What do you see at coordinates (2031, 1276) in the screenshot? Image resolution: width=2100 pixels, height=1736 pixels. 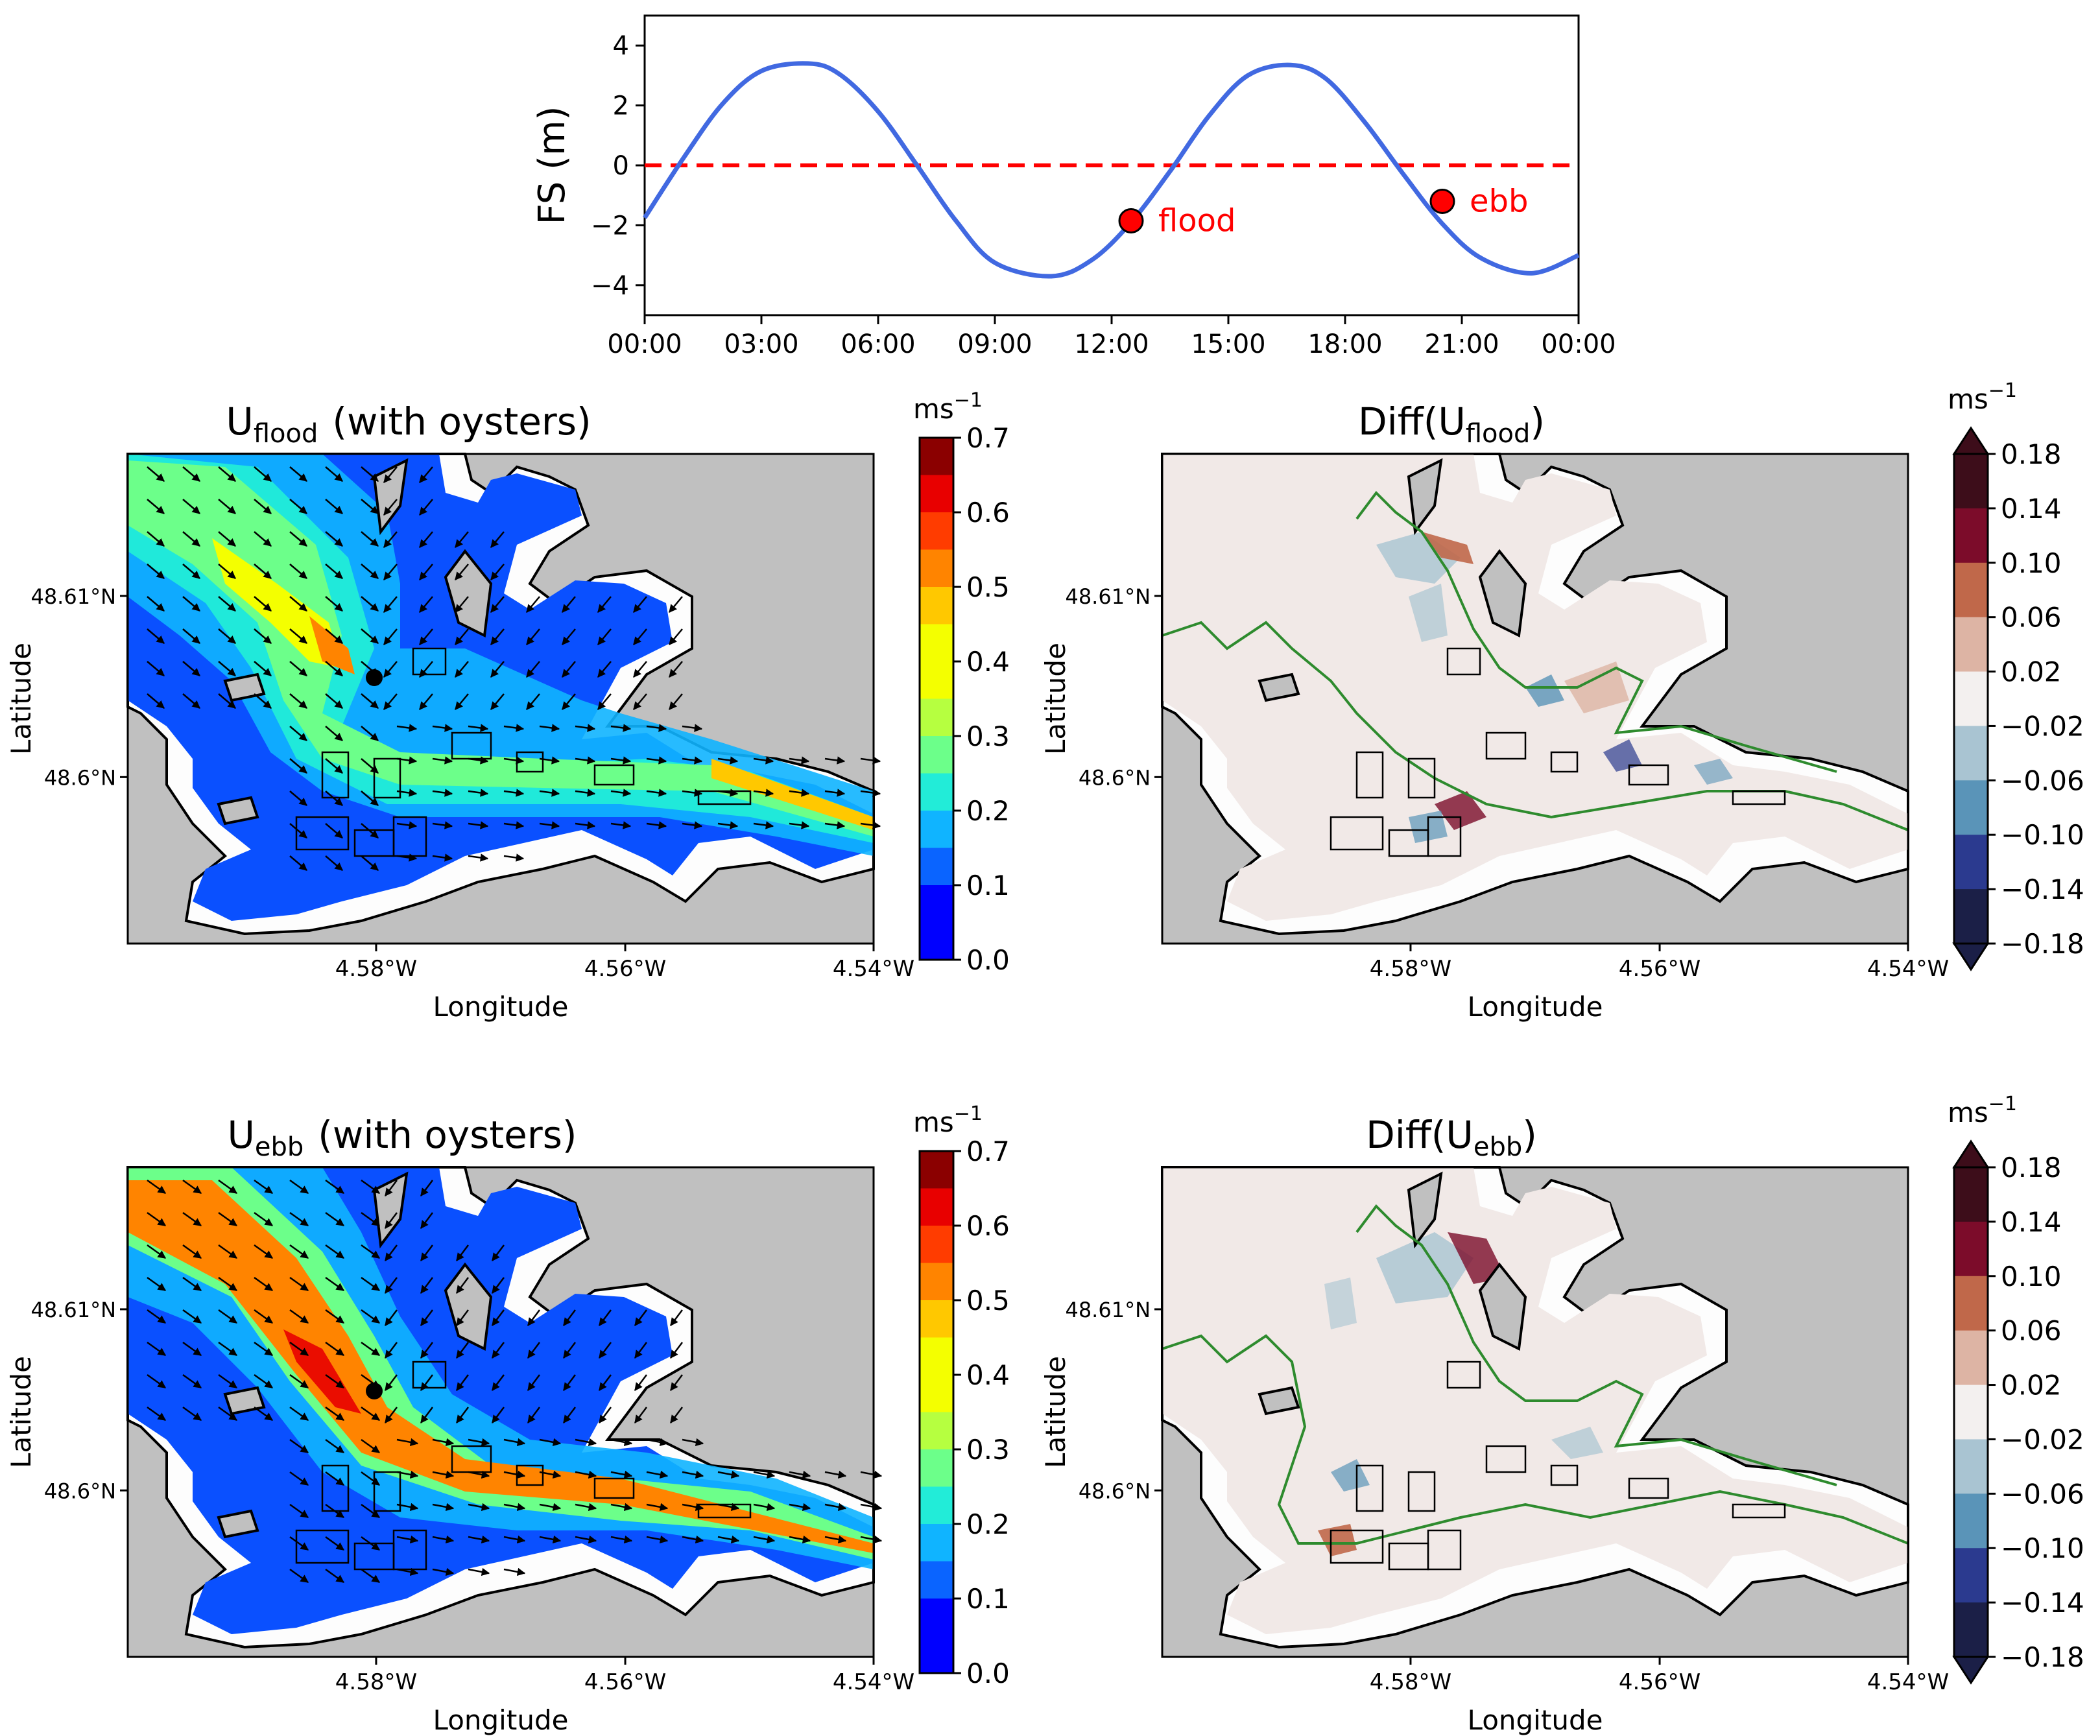 I see `colorbar-tick-label: 0.10` at bounding box center [2031, 1276].